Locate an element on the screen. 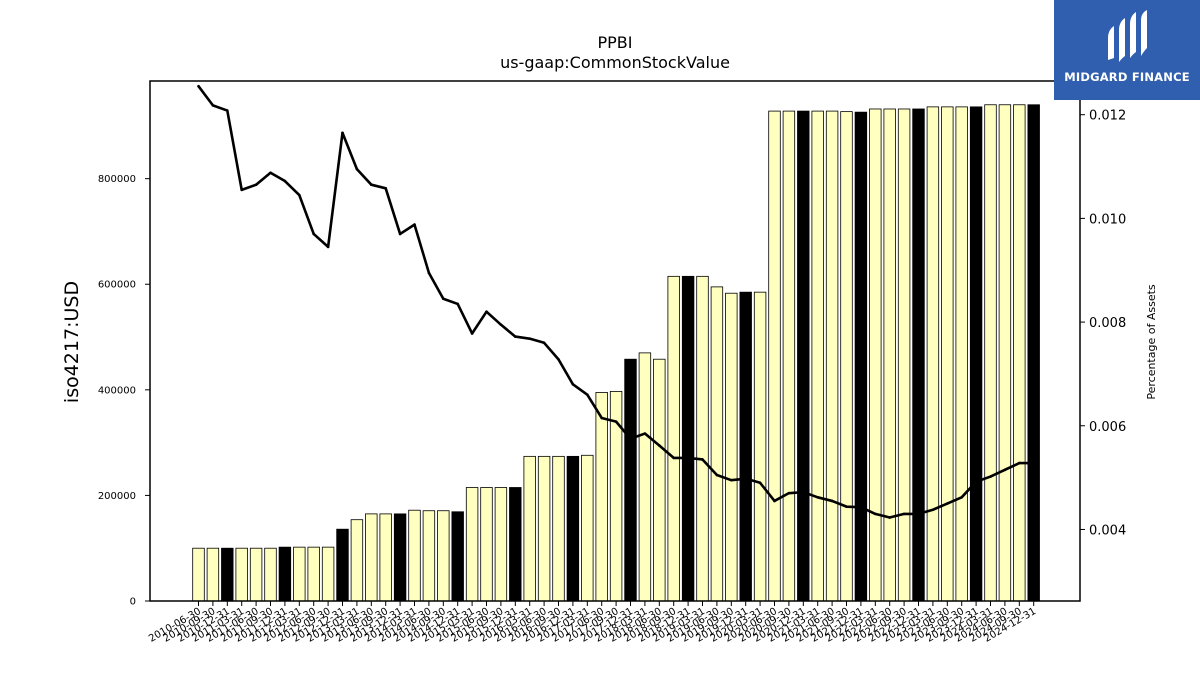  y-tick-label: 800000 is located at coordinates (117, 179).